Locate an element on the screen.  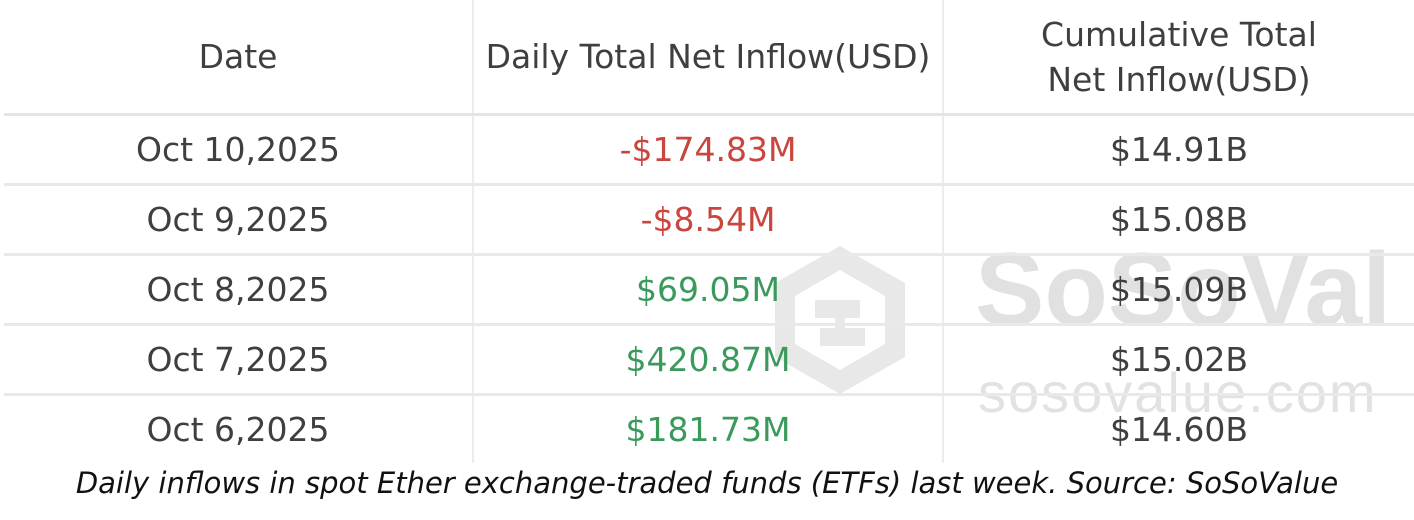
cell-cumulative-inflow: $15.08B is located at coordinates (1178, 219).